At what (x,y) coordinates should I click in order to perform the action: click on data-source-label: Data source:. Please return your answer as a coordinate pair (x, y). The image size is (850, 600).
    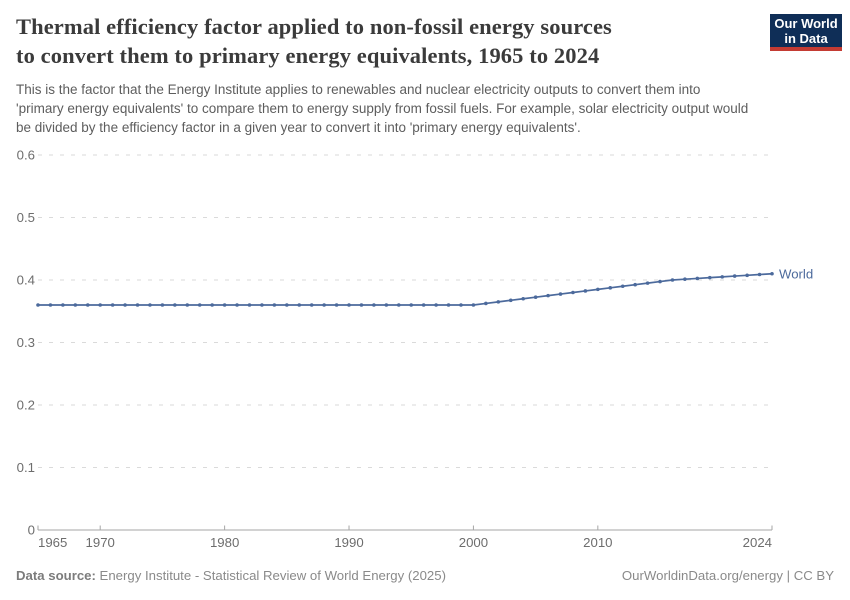
    Looking at the image, I should click on (56, 575).